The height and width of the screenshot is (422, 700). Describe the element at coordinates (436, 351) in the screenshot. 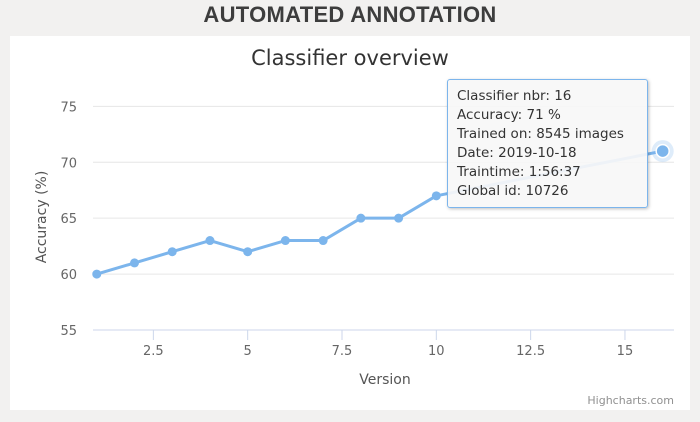

I see `x-tick-label: 10` at that location.